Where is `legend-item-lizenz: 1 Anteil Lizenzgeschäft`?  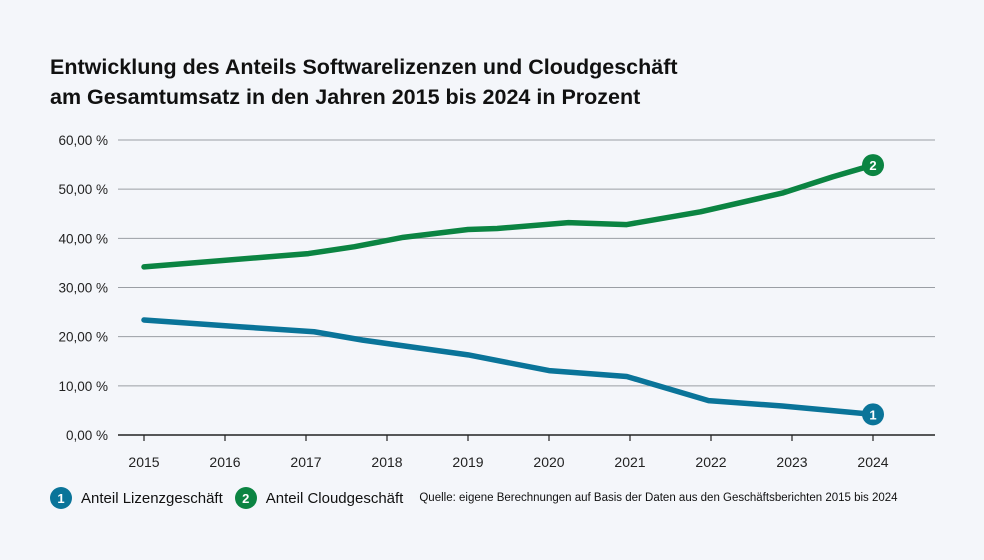 legend-item-lizenz: 1 Anteil Lizenzgeschäft is located at coordinates (136, 498).